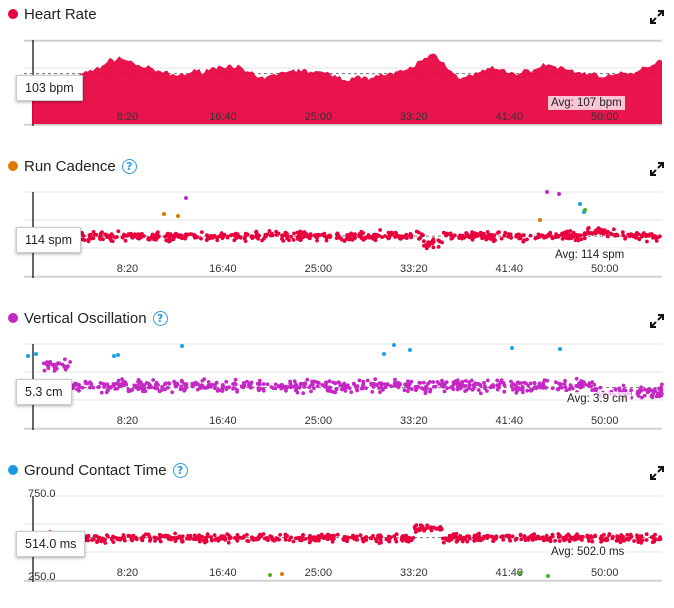 This screenshot has height=608, width=674. I want to click on x-tick-label: 50:00, so click(605, 421).